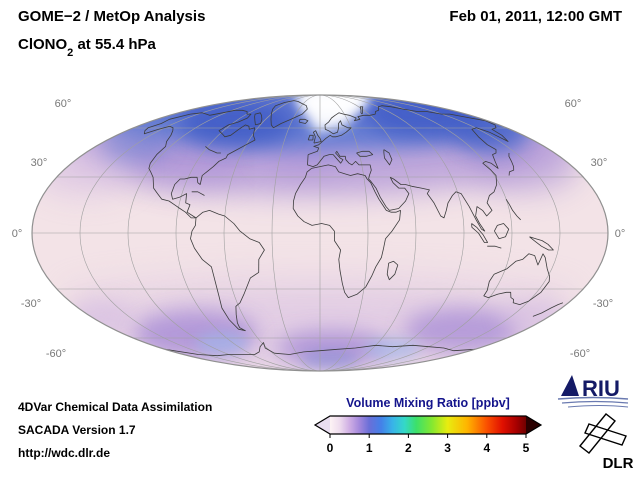 This screenshot has width=640, height=480. Describe the element at coordinates (114, 44) in the screenshot. I see `subtitle-level: at 55.4 hPa` at that location.